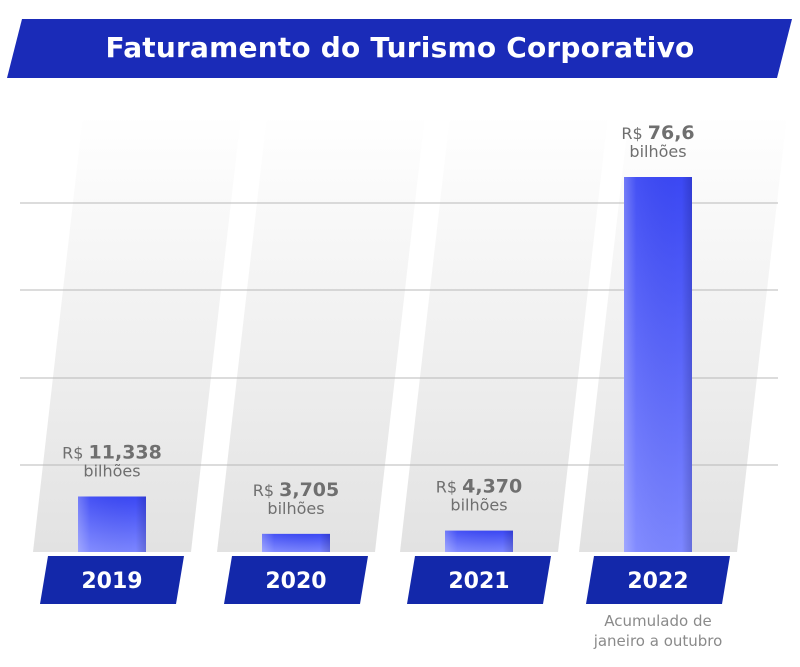  Describe the element at coordinates (492, 487) in the screenshot. I see `data-label-value: 4,370` at that location.